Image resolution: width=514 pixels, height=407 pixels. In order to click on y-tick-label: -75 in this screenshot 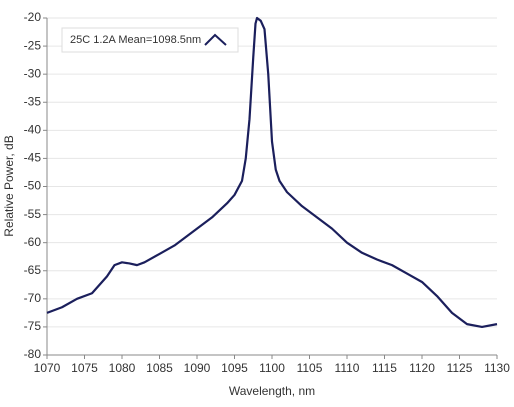, I will do `click(33, 326)`.